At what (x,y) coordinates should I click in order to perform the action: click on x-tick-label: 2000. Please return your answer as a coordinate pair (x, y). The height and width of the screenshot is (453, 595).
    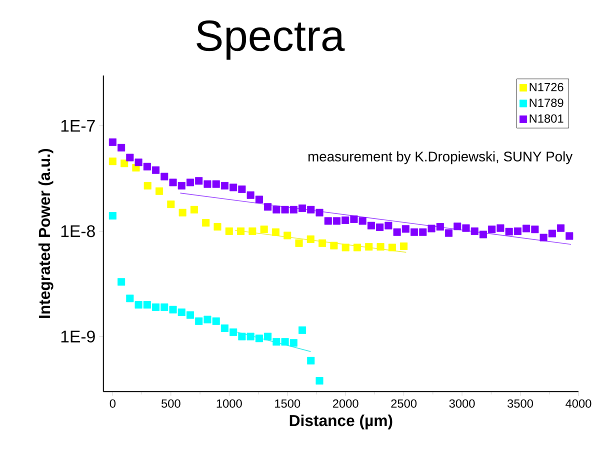
    Looking at the image, I should click on (345, 403).